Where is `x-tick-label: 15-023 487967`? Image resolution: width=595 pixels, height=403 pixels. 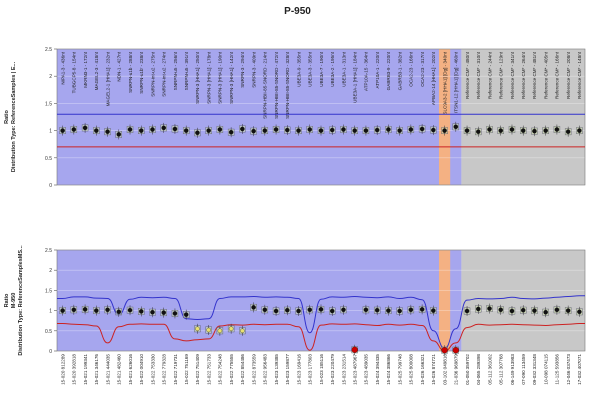 x-tick-label: 15-023 487967 is located at coordinates (355, 369).